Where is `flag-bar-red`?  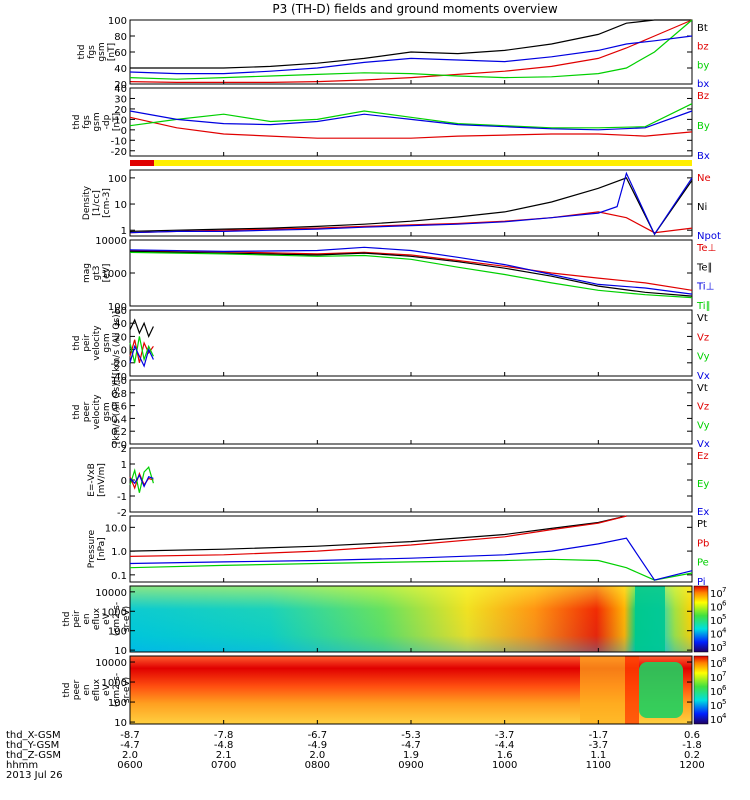
flag-bar-red is located at coordinates (142, 163).